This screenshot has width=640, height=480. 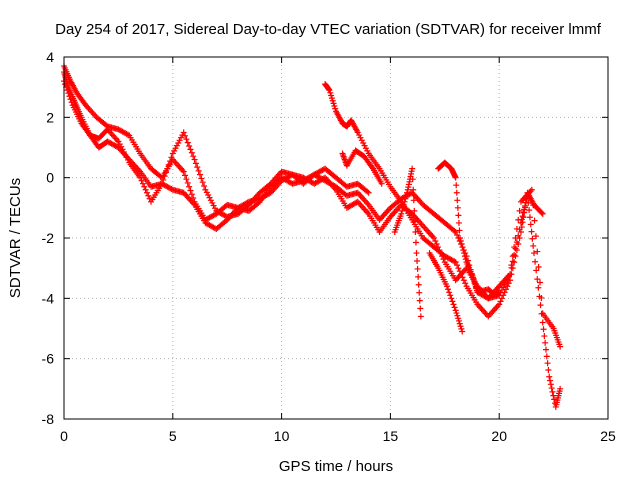 I want to click on x-tick-label: 5, so click(x=173, y=436).